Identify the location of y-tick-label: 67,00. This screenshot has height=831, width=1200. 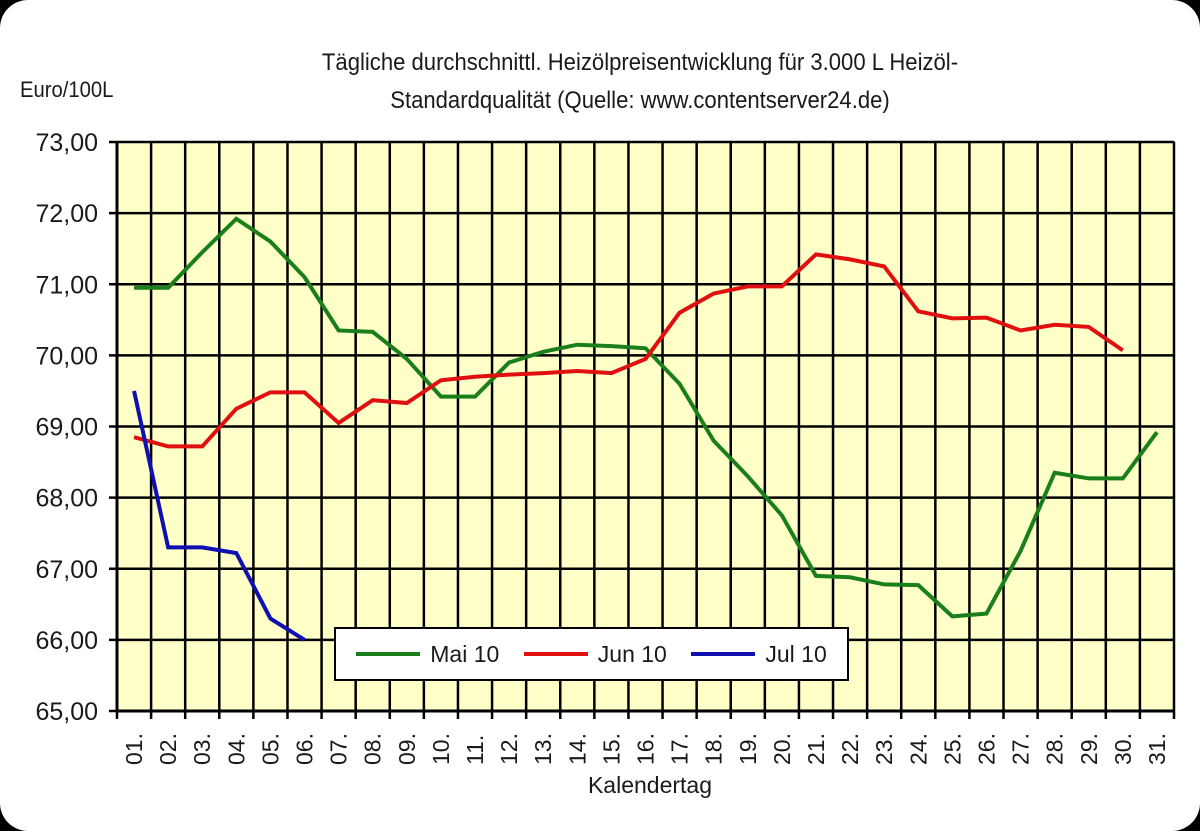
(66, 570).